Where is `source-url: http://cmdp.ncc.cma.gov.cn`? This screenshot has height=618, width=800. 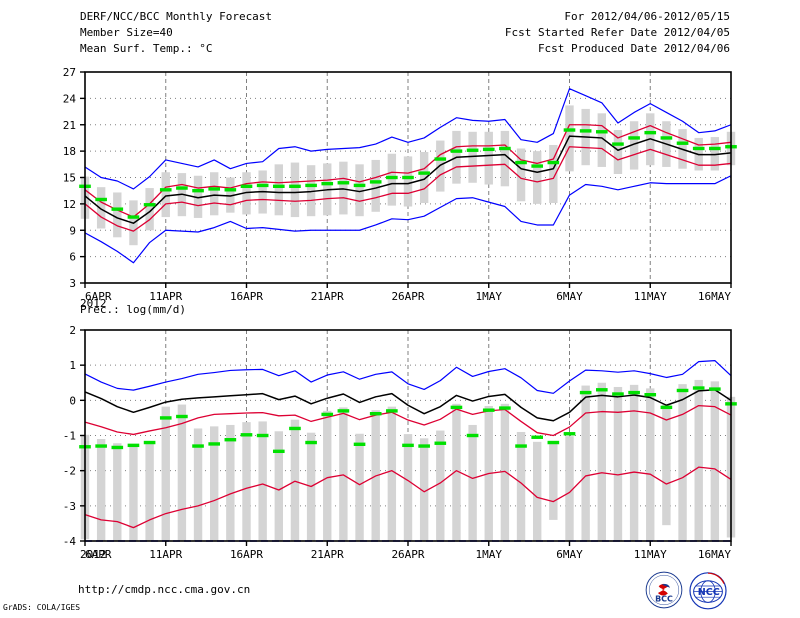
source-url: http://cmdp.ncc.cma.gov.cn is located at coordinates (164, 589).